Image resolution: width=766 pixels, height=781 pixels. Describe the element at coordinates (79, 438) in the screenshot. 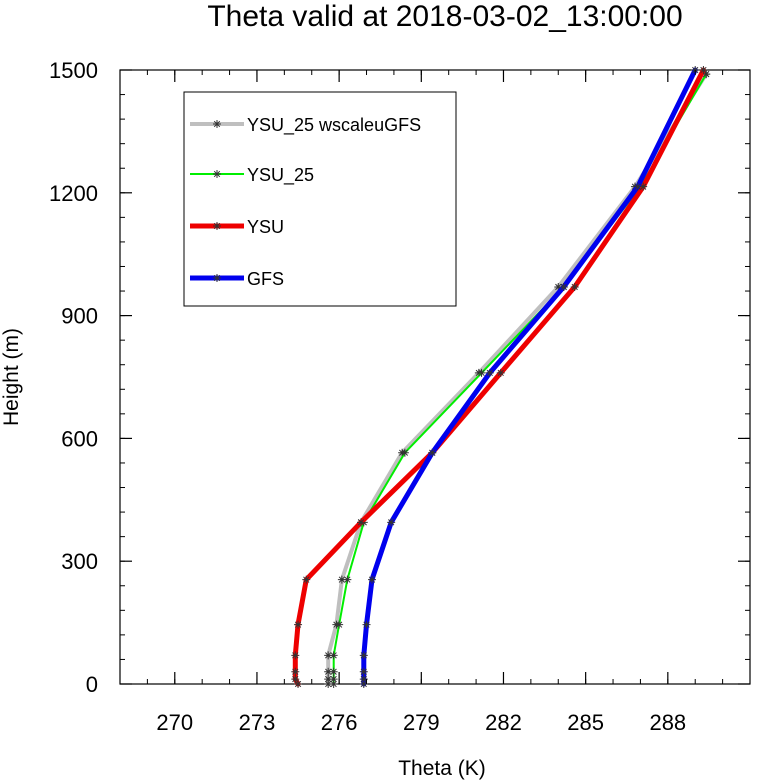

I see `y-tick-label: 600` at that location.